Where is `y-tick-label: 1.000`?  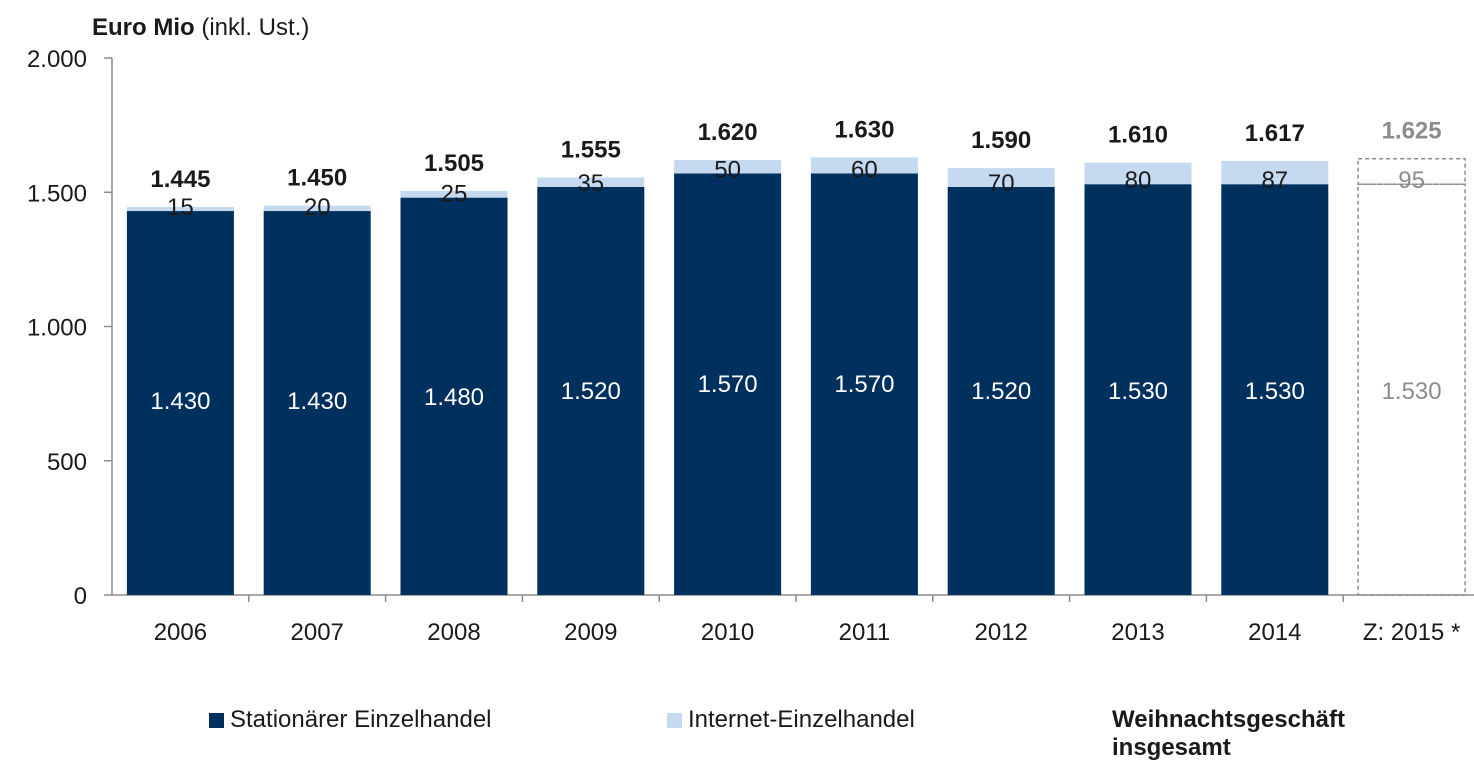 y-tick-label: 1.000 is located at coordinates (57, 328).